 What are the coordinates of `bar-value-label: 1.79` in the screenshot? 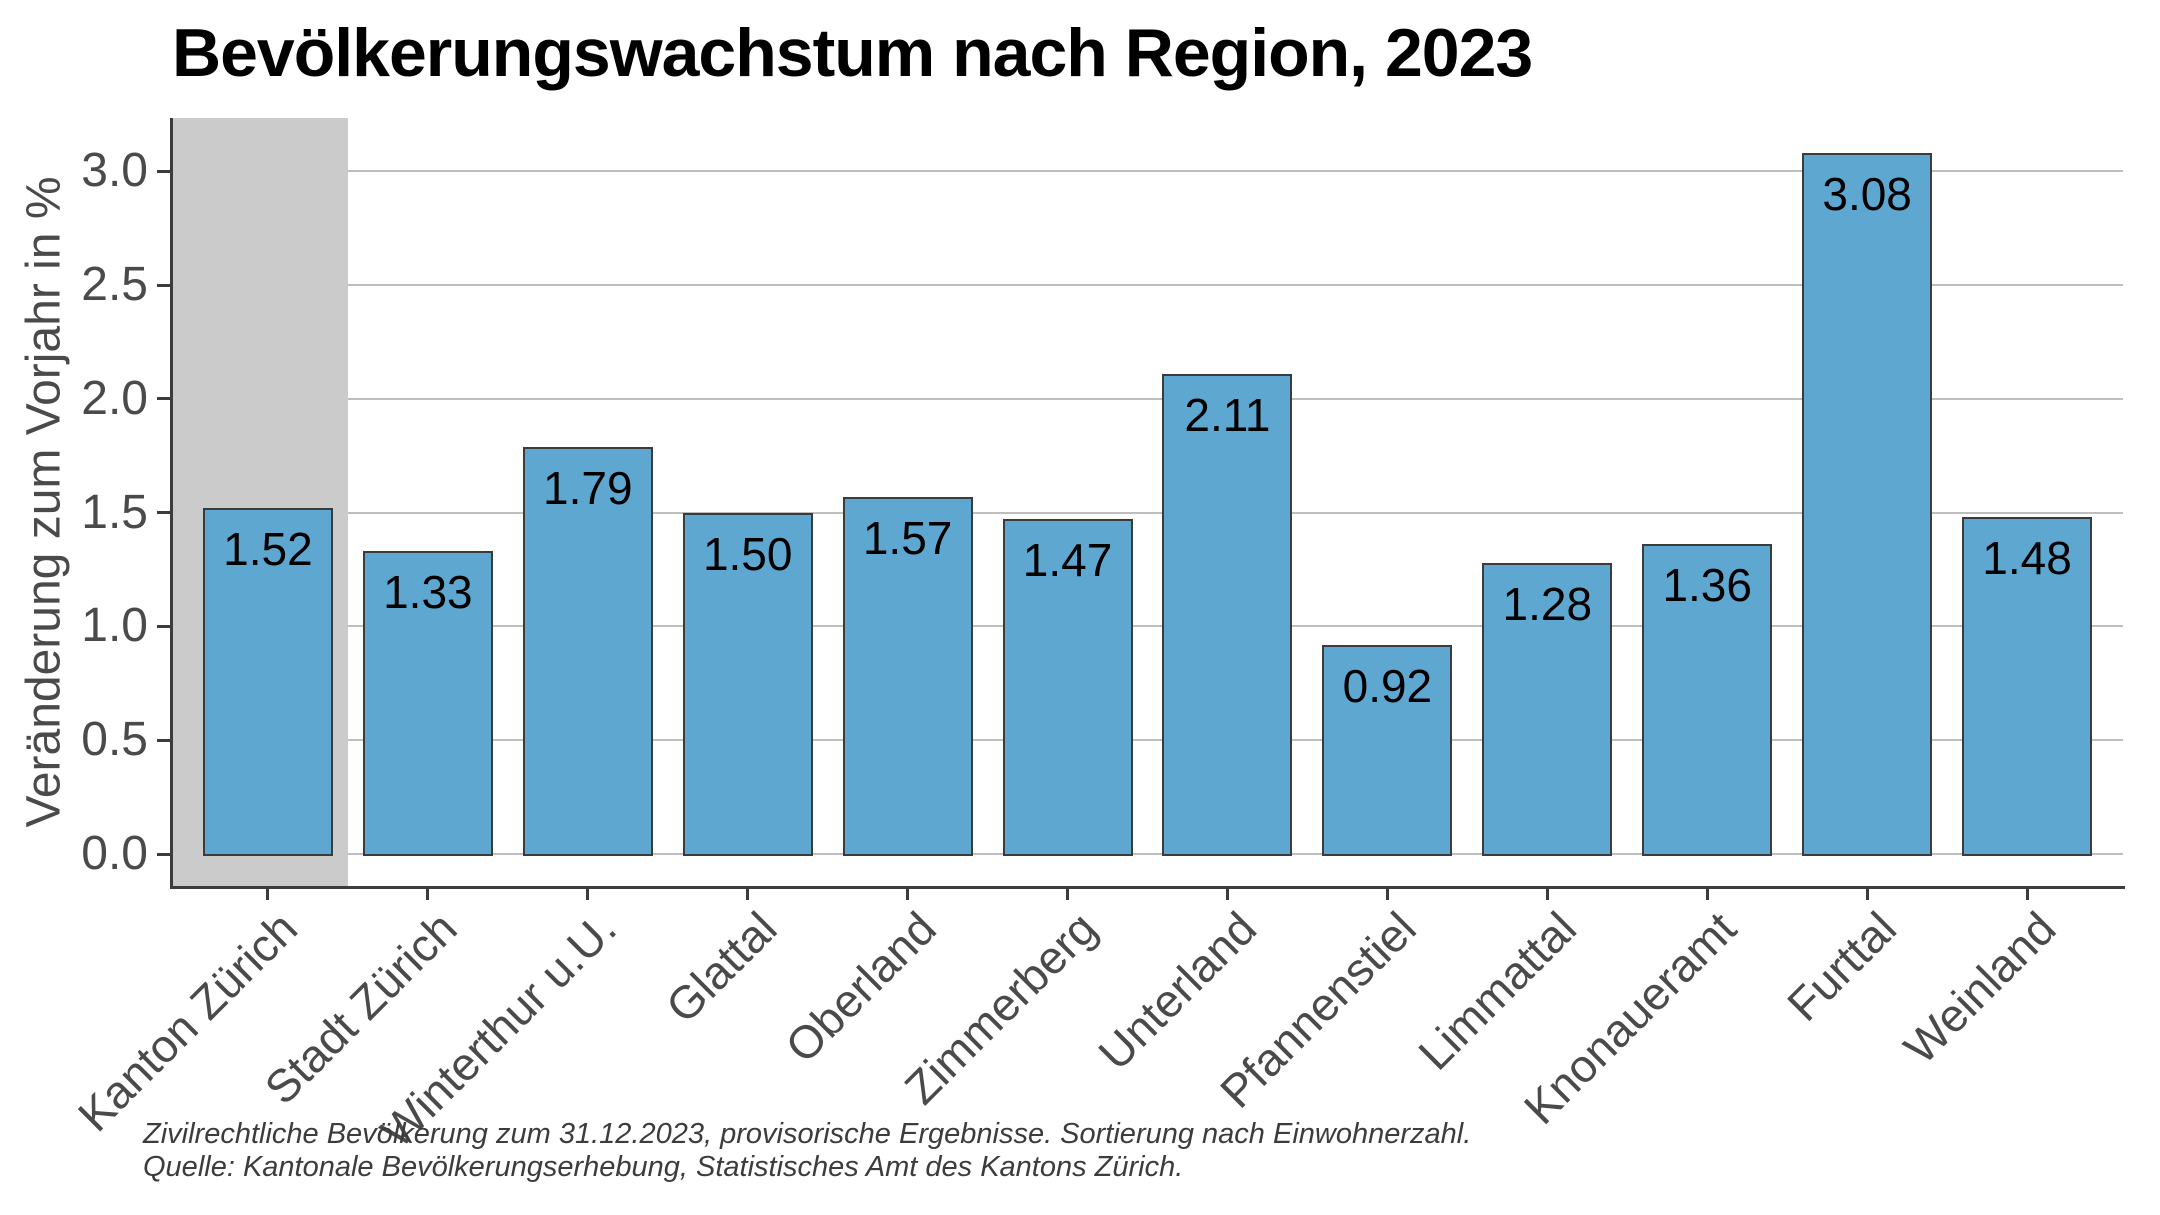 It's located at (588, 487).